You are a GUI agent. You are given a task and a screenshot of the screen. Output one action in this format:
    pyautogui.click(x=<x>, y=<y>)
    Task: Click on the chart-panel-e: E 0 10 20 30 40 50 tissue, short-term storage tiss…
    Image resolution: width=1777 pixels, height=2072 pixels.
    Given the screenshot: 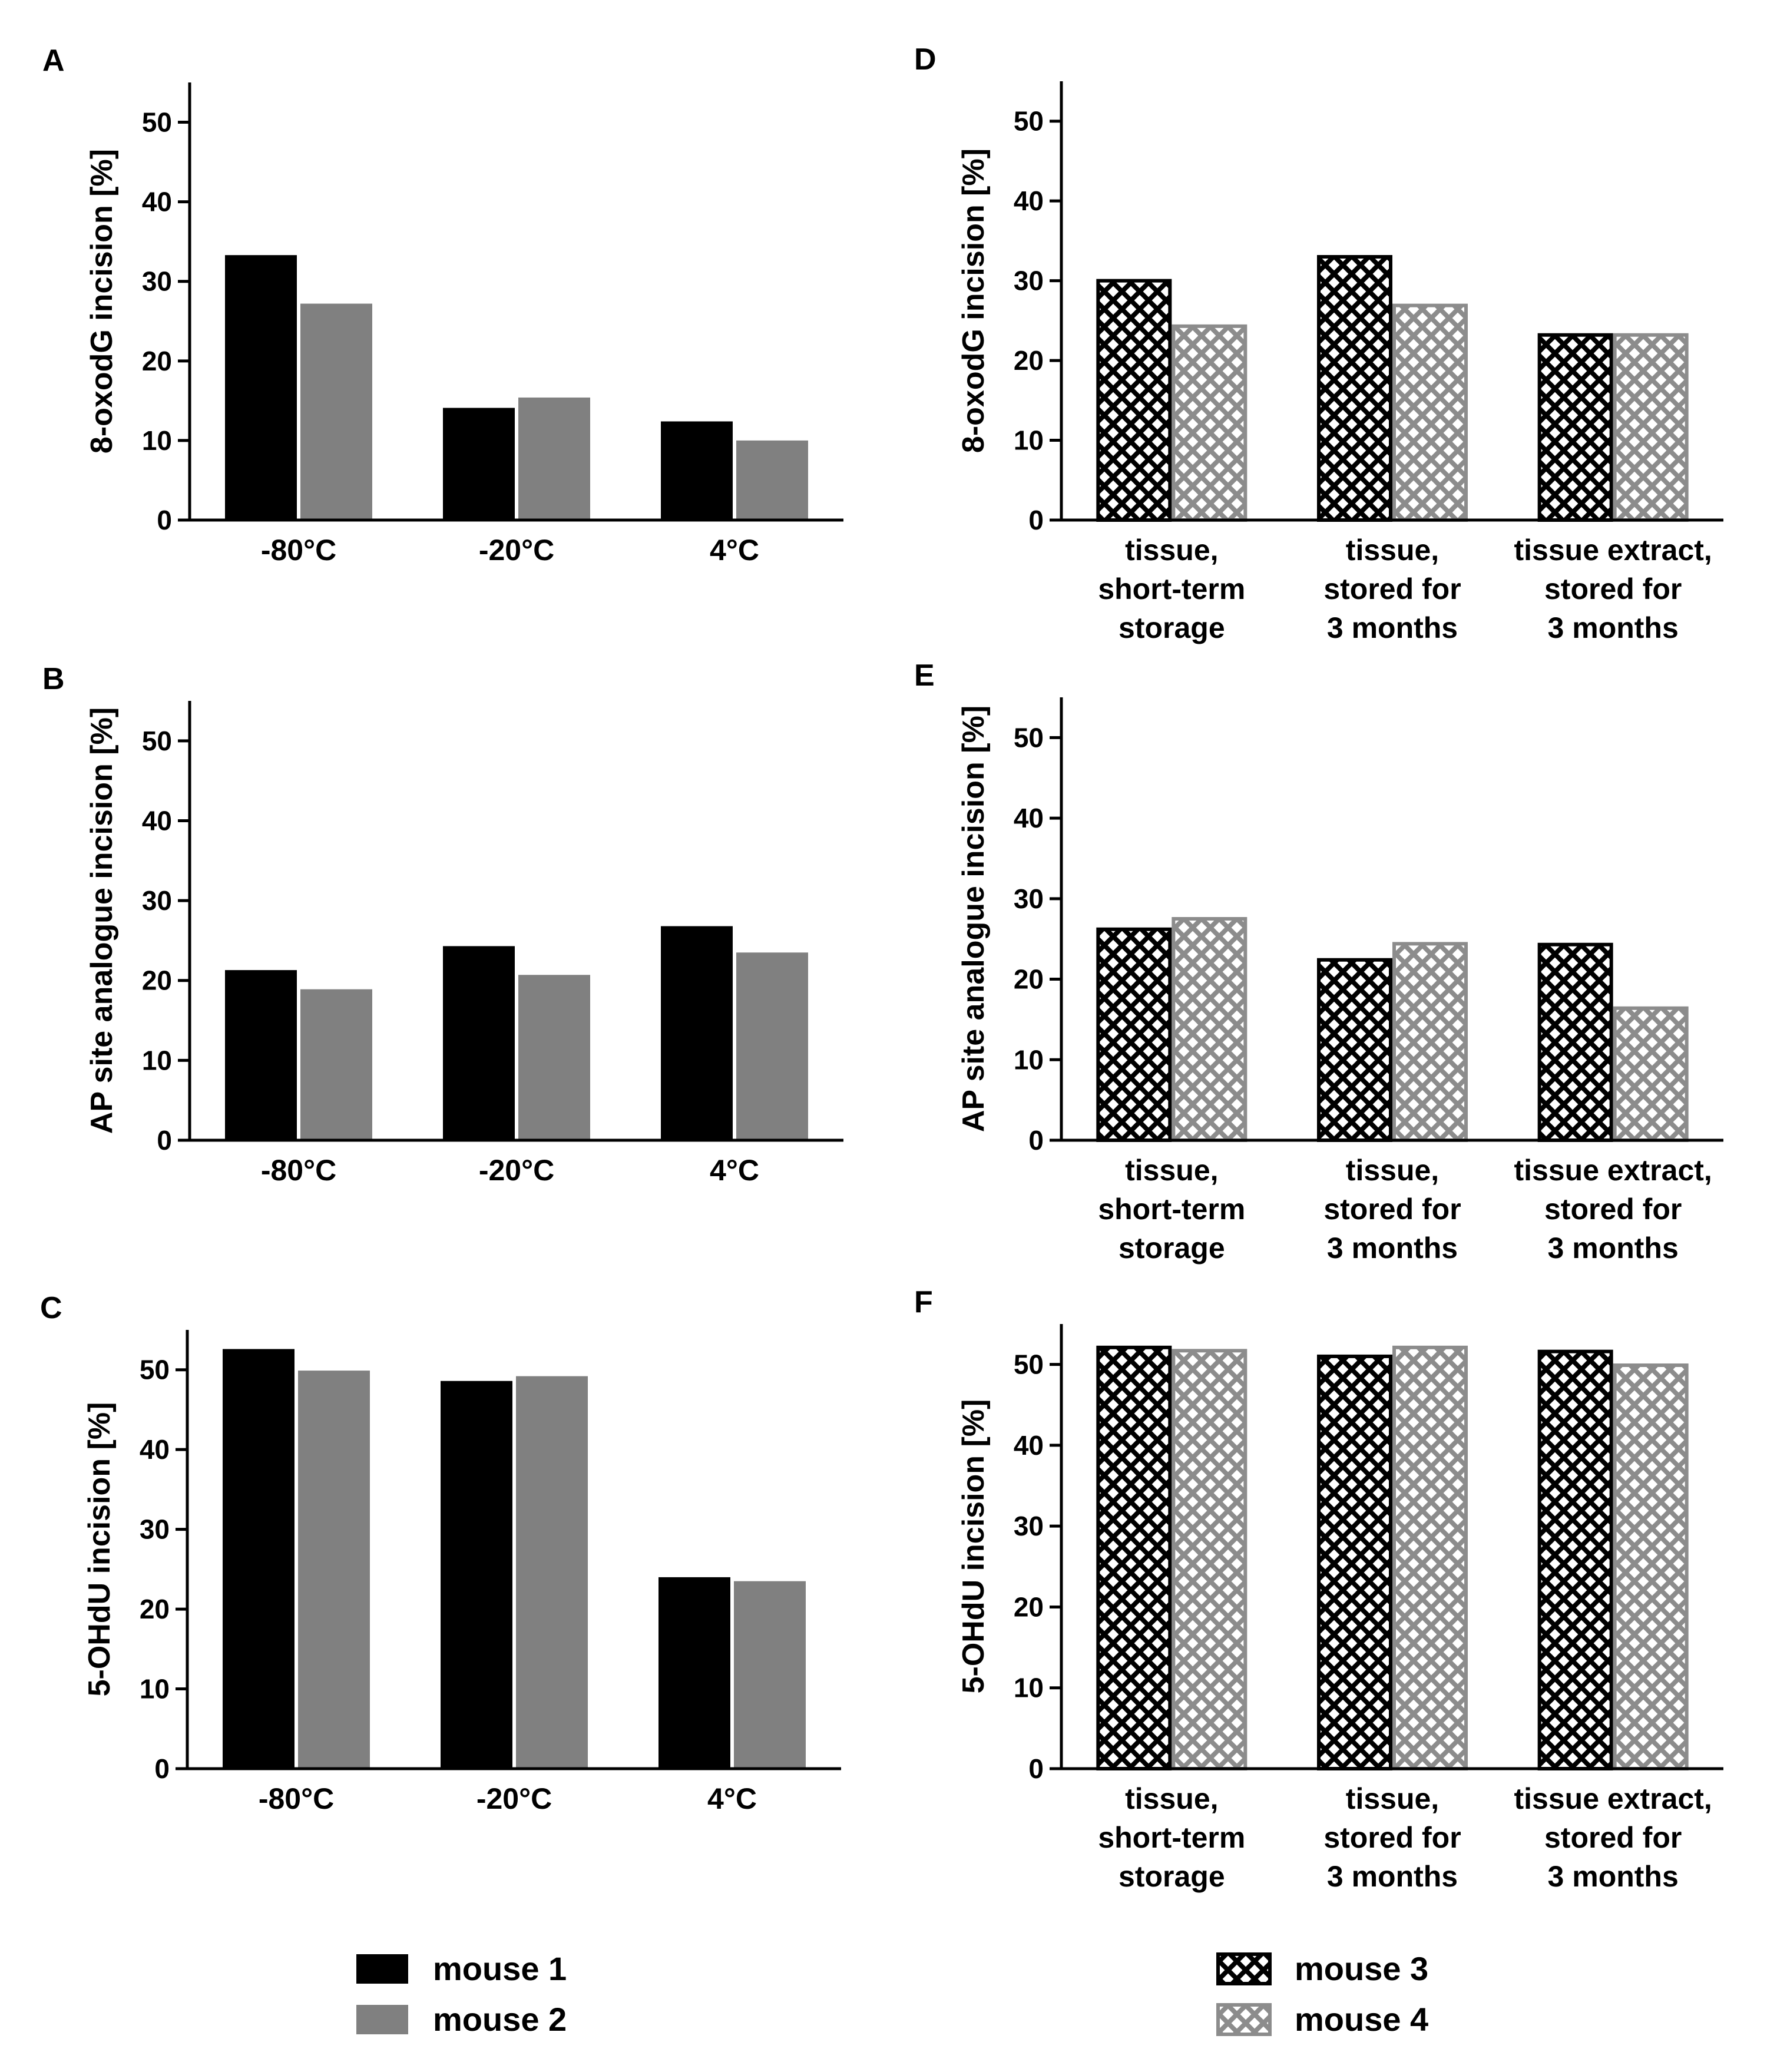 What is the action you would take?
    pyautogui.click(x=1318, y=961)
    